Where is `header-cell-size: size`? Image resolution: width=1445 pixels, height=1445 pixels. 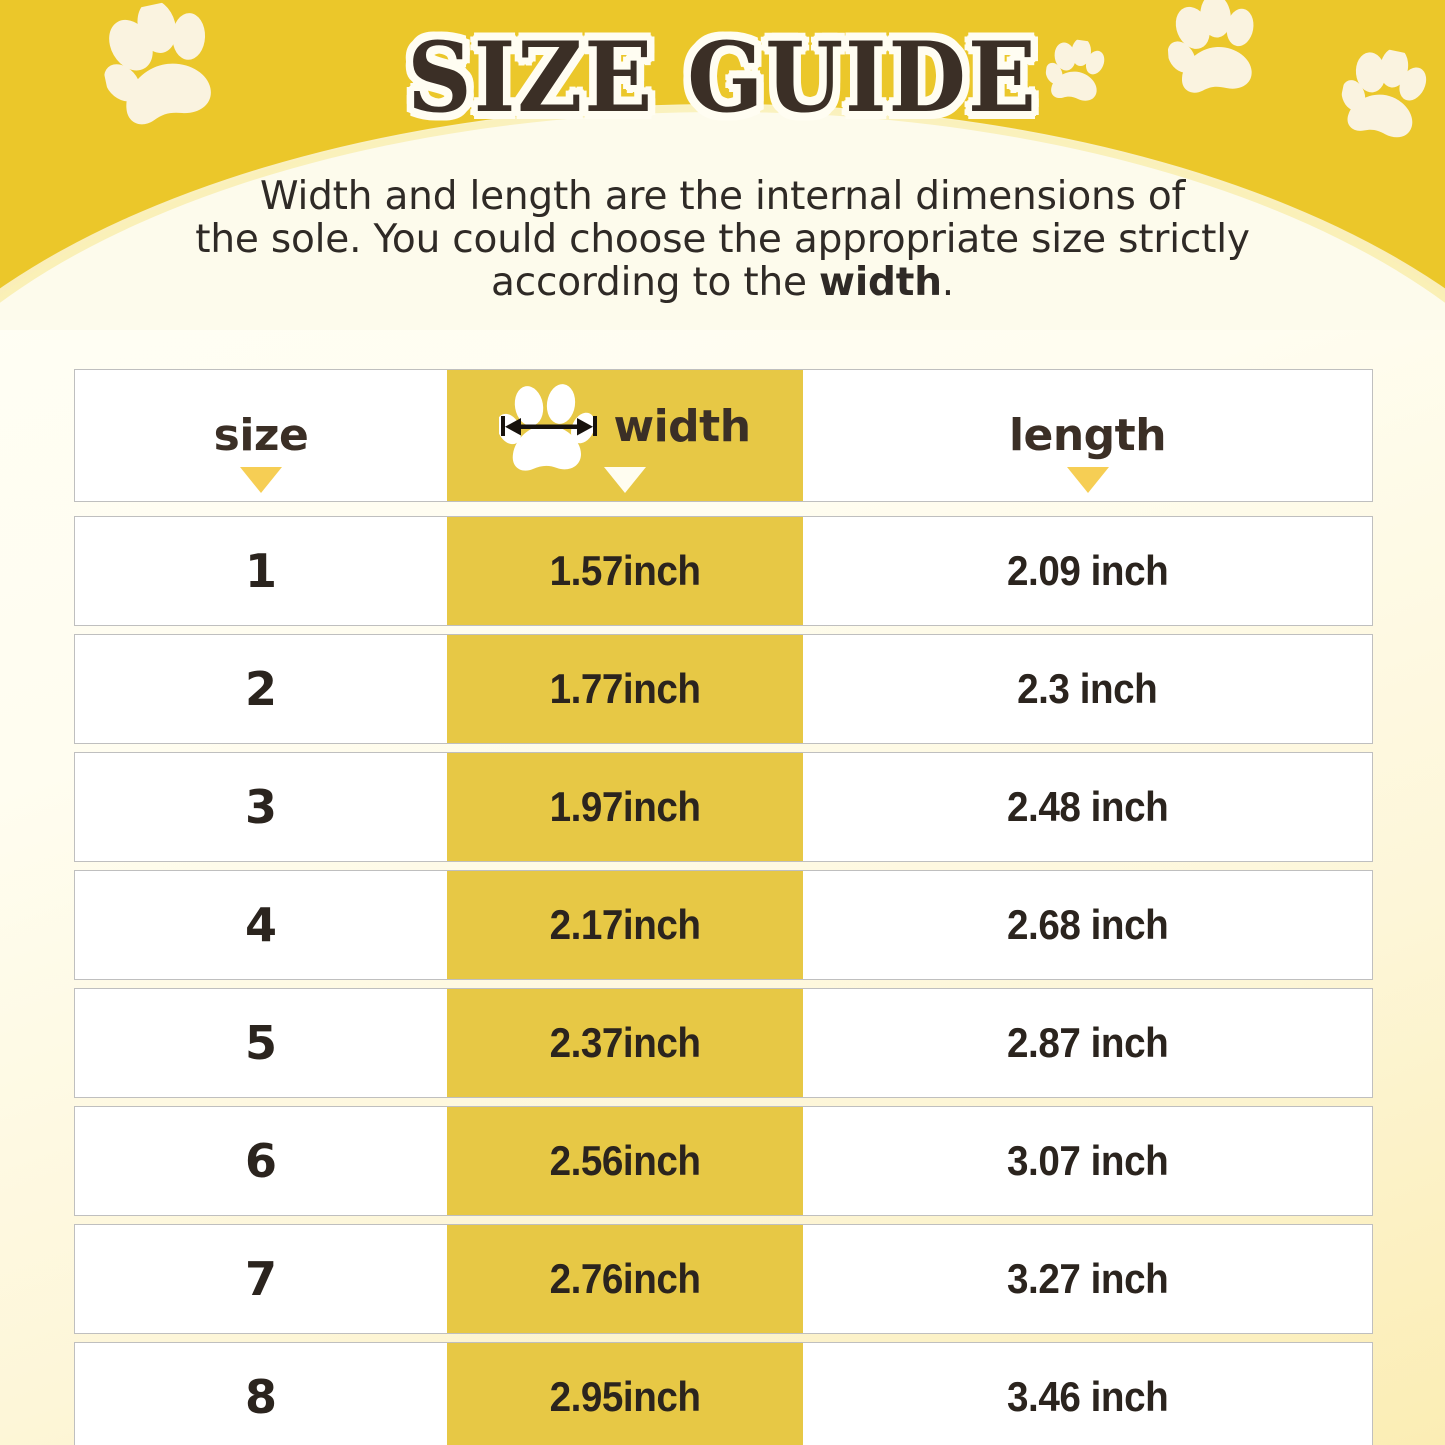 header-cell-size: size is located at coordinates (261, 435).